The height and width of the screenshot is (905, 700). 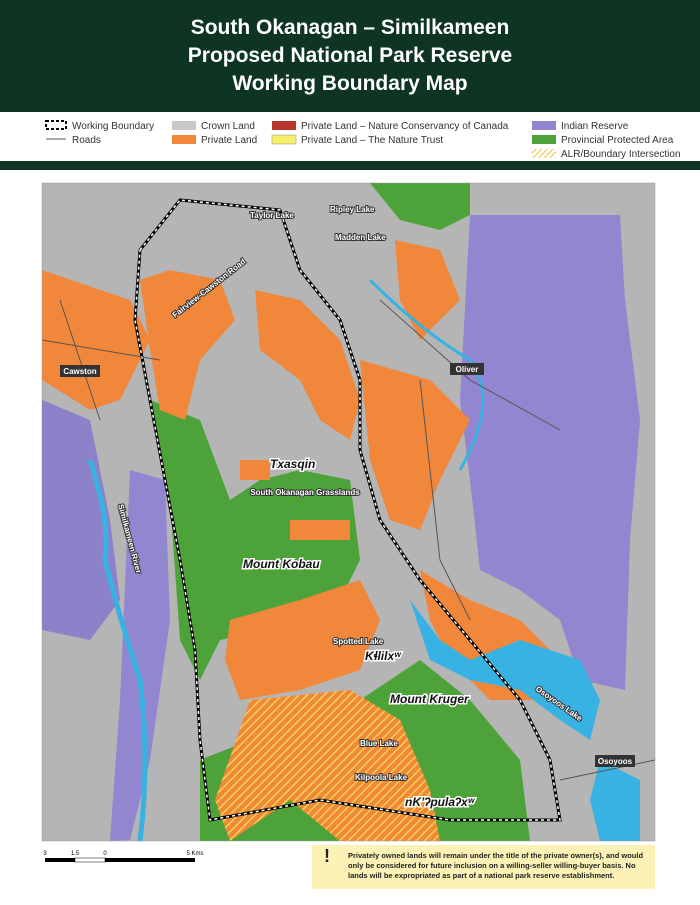 What do you see at coordinates (595, 126) in the screenshot?
I see `legend-label: Indian Reserve` at bounding box center [595, 126].